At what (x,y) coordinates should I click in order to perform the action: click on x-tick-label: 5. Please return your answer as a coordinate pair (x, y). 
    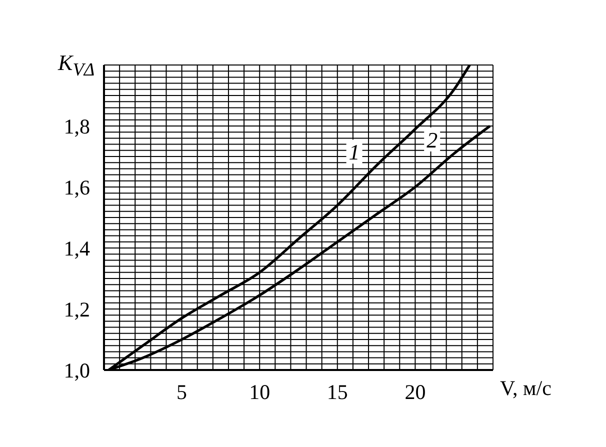
    Looking at the image, I should click on (182, 392).